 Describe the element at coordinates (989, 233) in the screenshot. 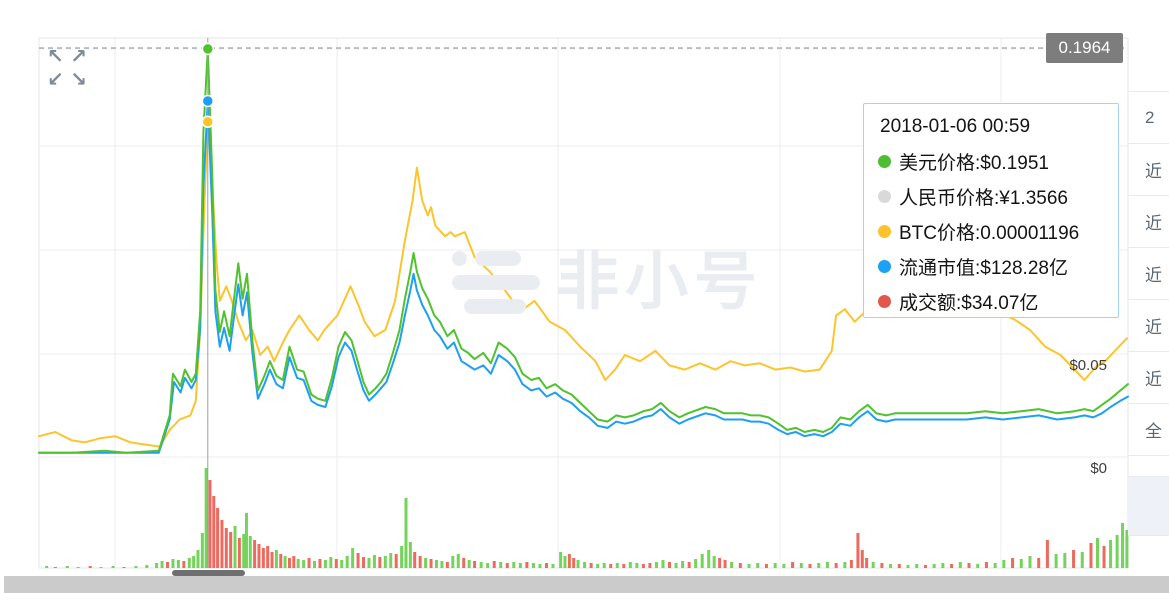

I see `tooltip-row-label: BTC价格:0.00001196` at that location.